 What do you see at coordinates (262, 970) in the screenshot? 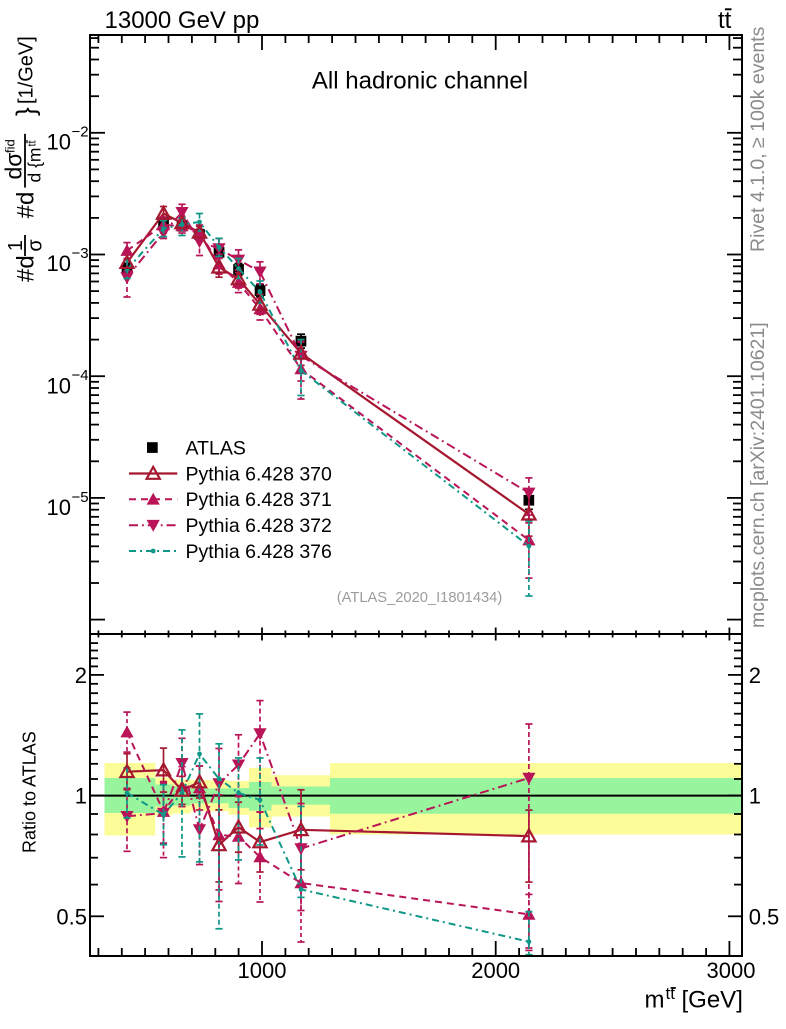
I see `svg-text: 1000` at bounding box center [262, 970].